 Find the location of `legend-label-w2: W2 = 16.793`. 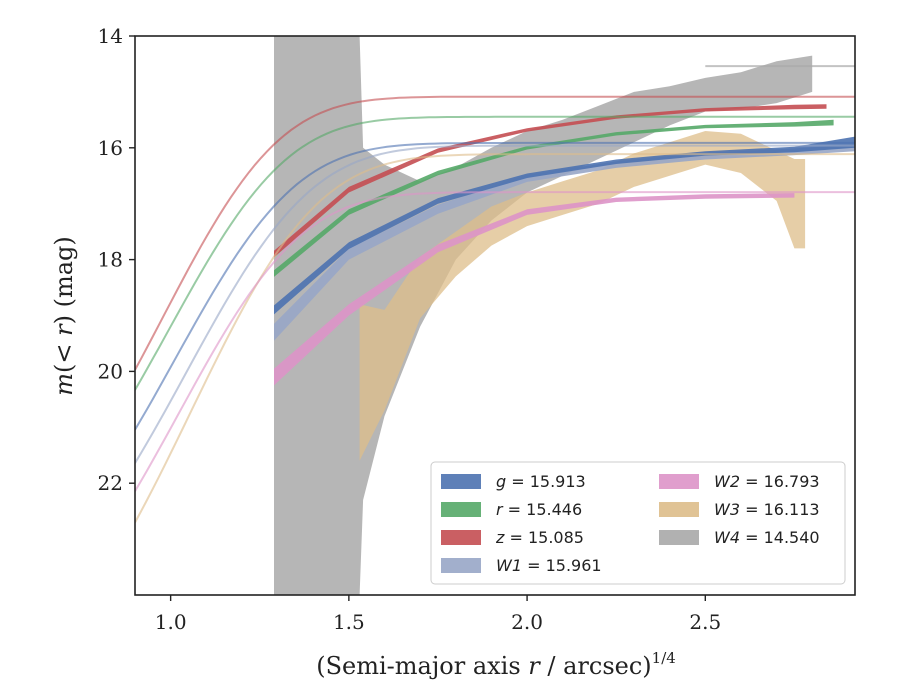

legend-label-w2: W2 = 16.793 is located at coordinates (767, 481).